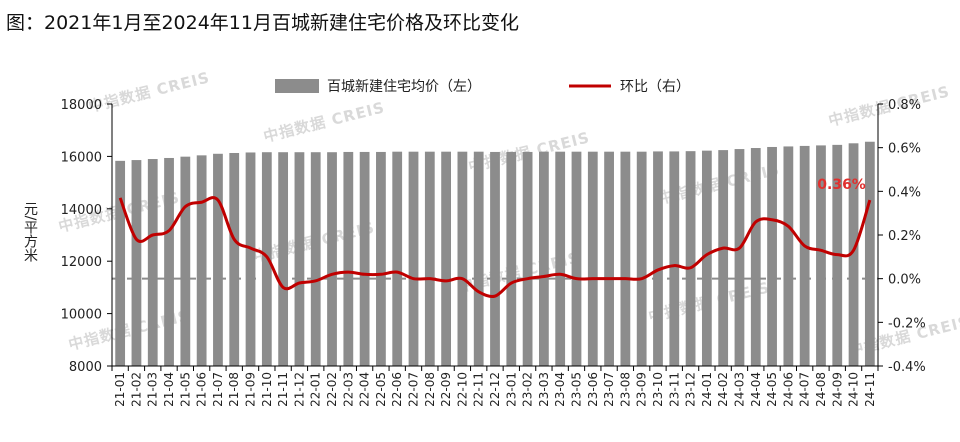  I want to click on x-tick-label: 21-11, so click(283, 389).